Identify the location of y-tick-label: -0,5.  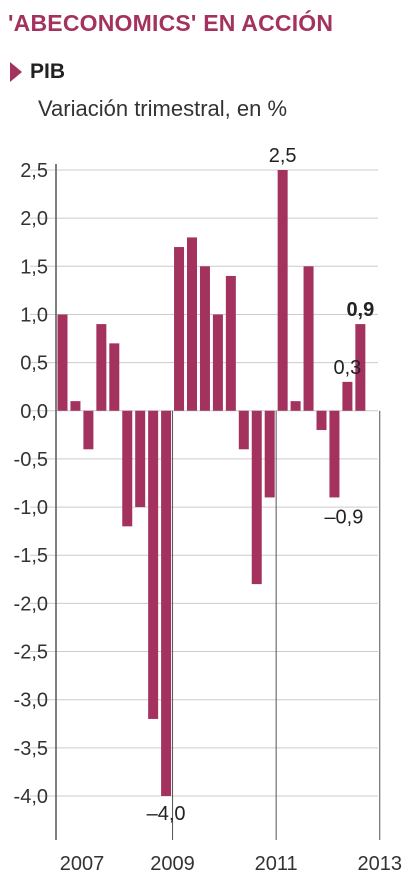
(31, 460).